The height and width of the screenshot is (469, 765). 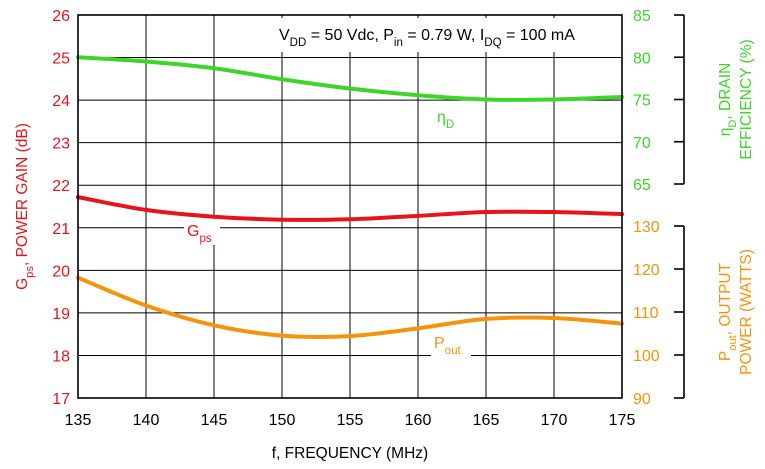 What do you see at coordinates (646, 356) in the screenshot?
I see `y-right-lower-tick-label: 100` at bounding box center [646, 356].